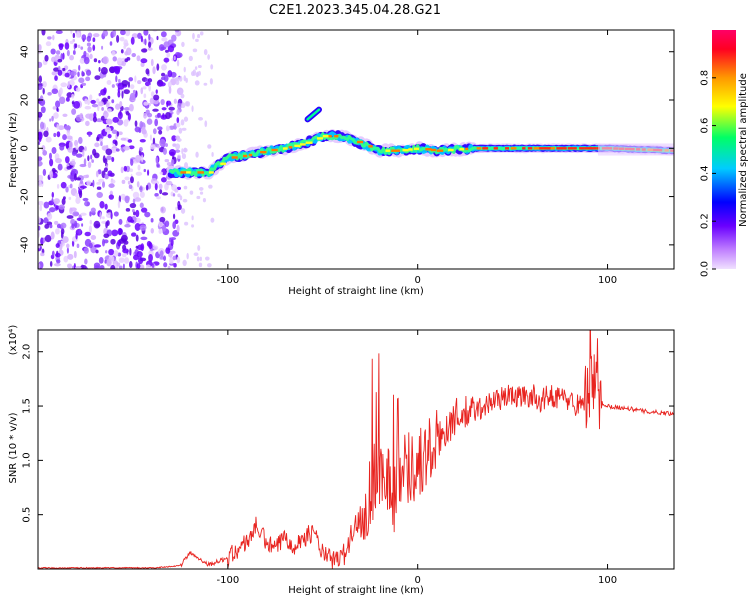 The image size is (750, 600). Describe the element at coordinates (355, 10) in the screenshot. I see `figure-title: C2E1.2023.345.04.28.G21` at that location.